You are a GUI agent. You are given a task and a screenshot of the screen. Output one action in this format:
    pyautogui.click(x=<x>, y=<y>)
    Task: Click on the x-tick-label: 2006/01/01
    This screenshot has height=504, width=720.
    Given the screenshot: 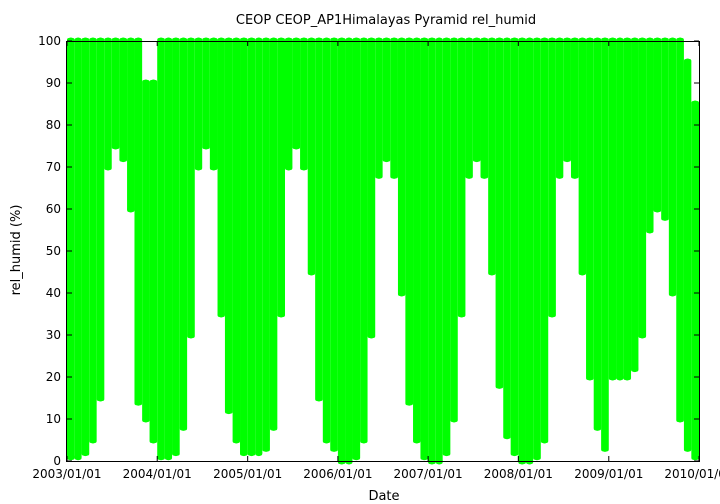 What is the action you would take?
    pyautogui.click(x=337, y=474)
    